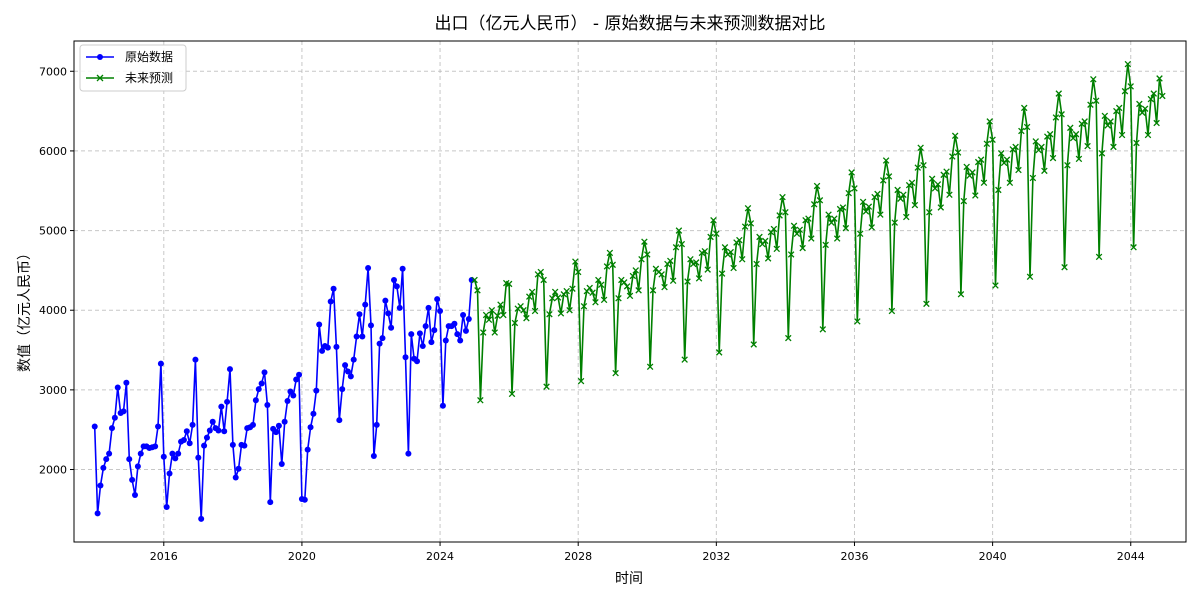  I want to click on y-tick-label: 4000, so click(53, 310).